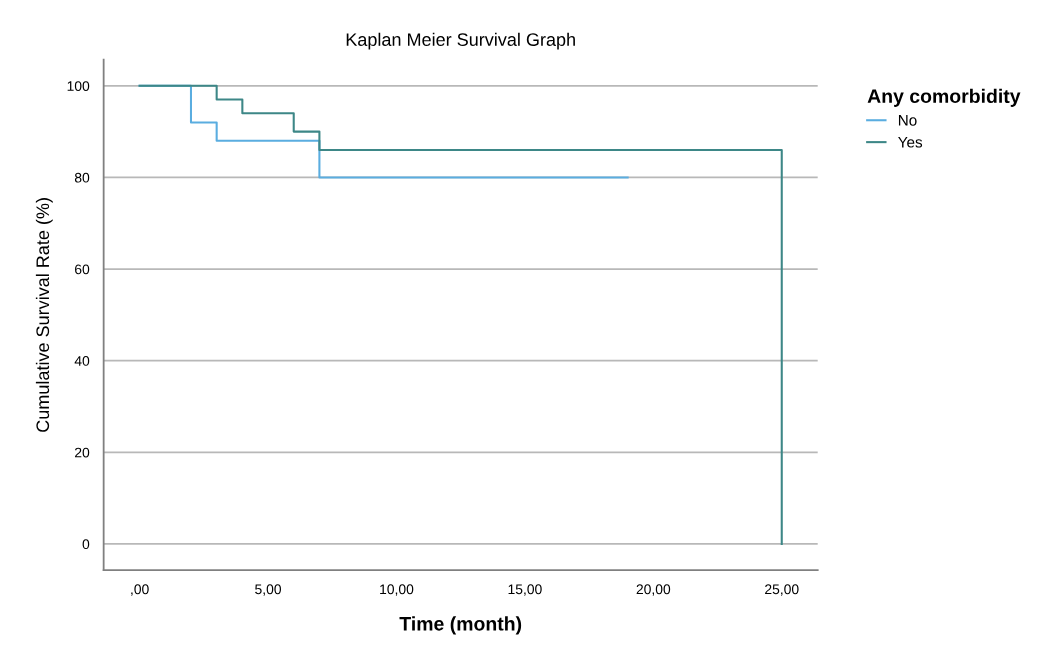 The width and height of the screenshot is (1047, 656). Describe the element at coordinates (140, 590) in the screenshot. I see `x-tick-label: ,00` at that location.